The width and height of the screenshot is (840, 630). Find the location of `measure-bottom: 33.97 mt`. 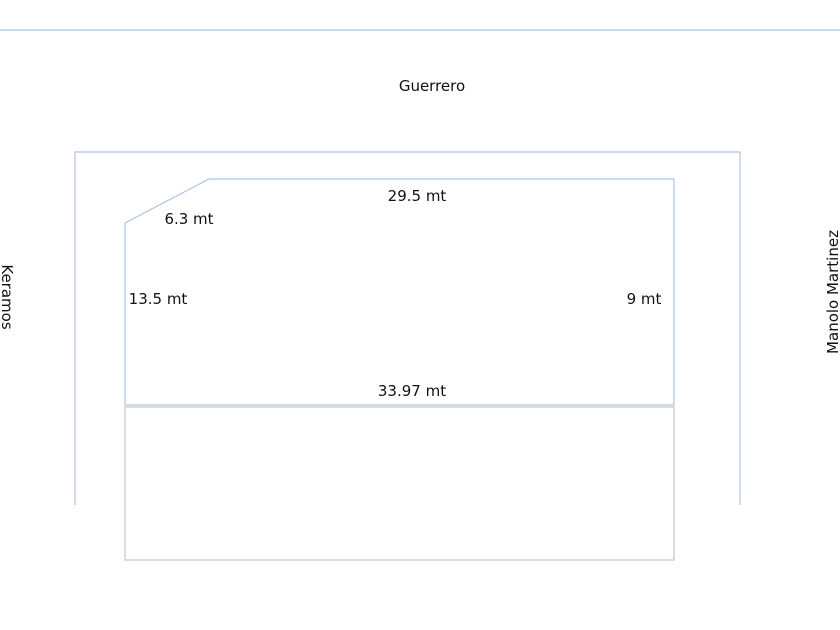

measure-bottom: 33.97 mt is located at coordinates (412, 391).